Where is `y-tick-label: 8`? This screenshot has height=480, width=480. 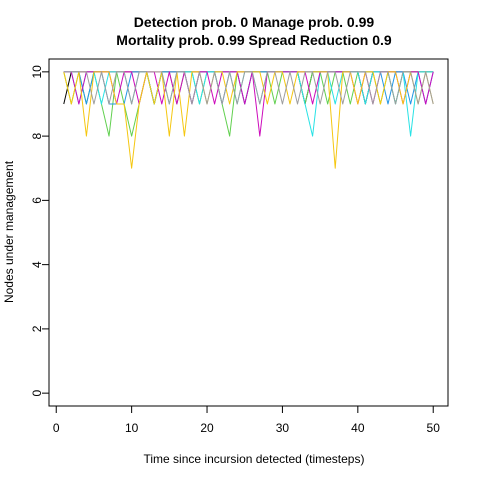
y-tick-label: 8 is located at coordinates (37, 135).